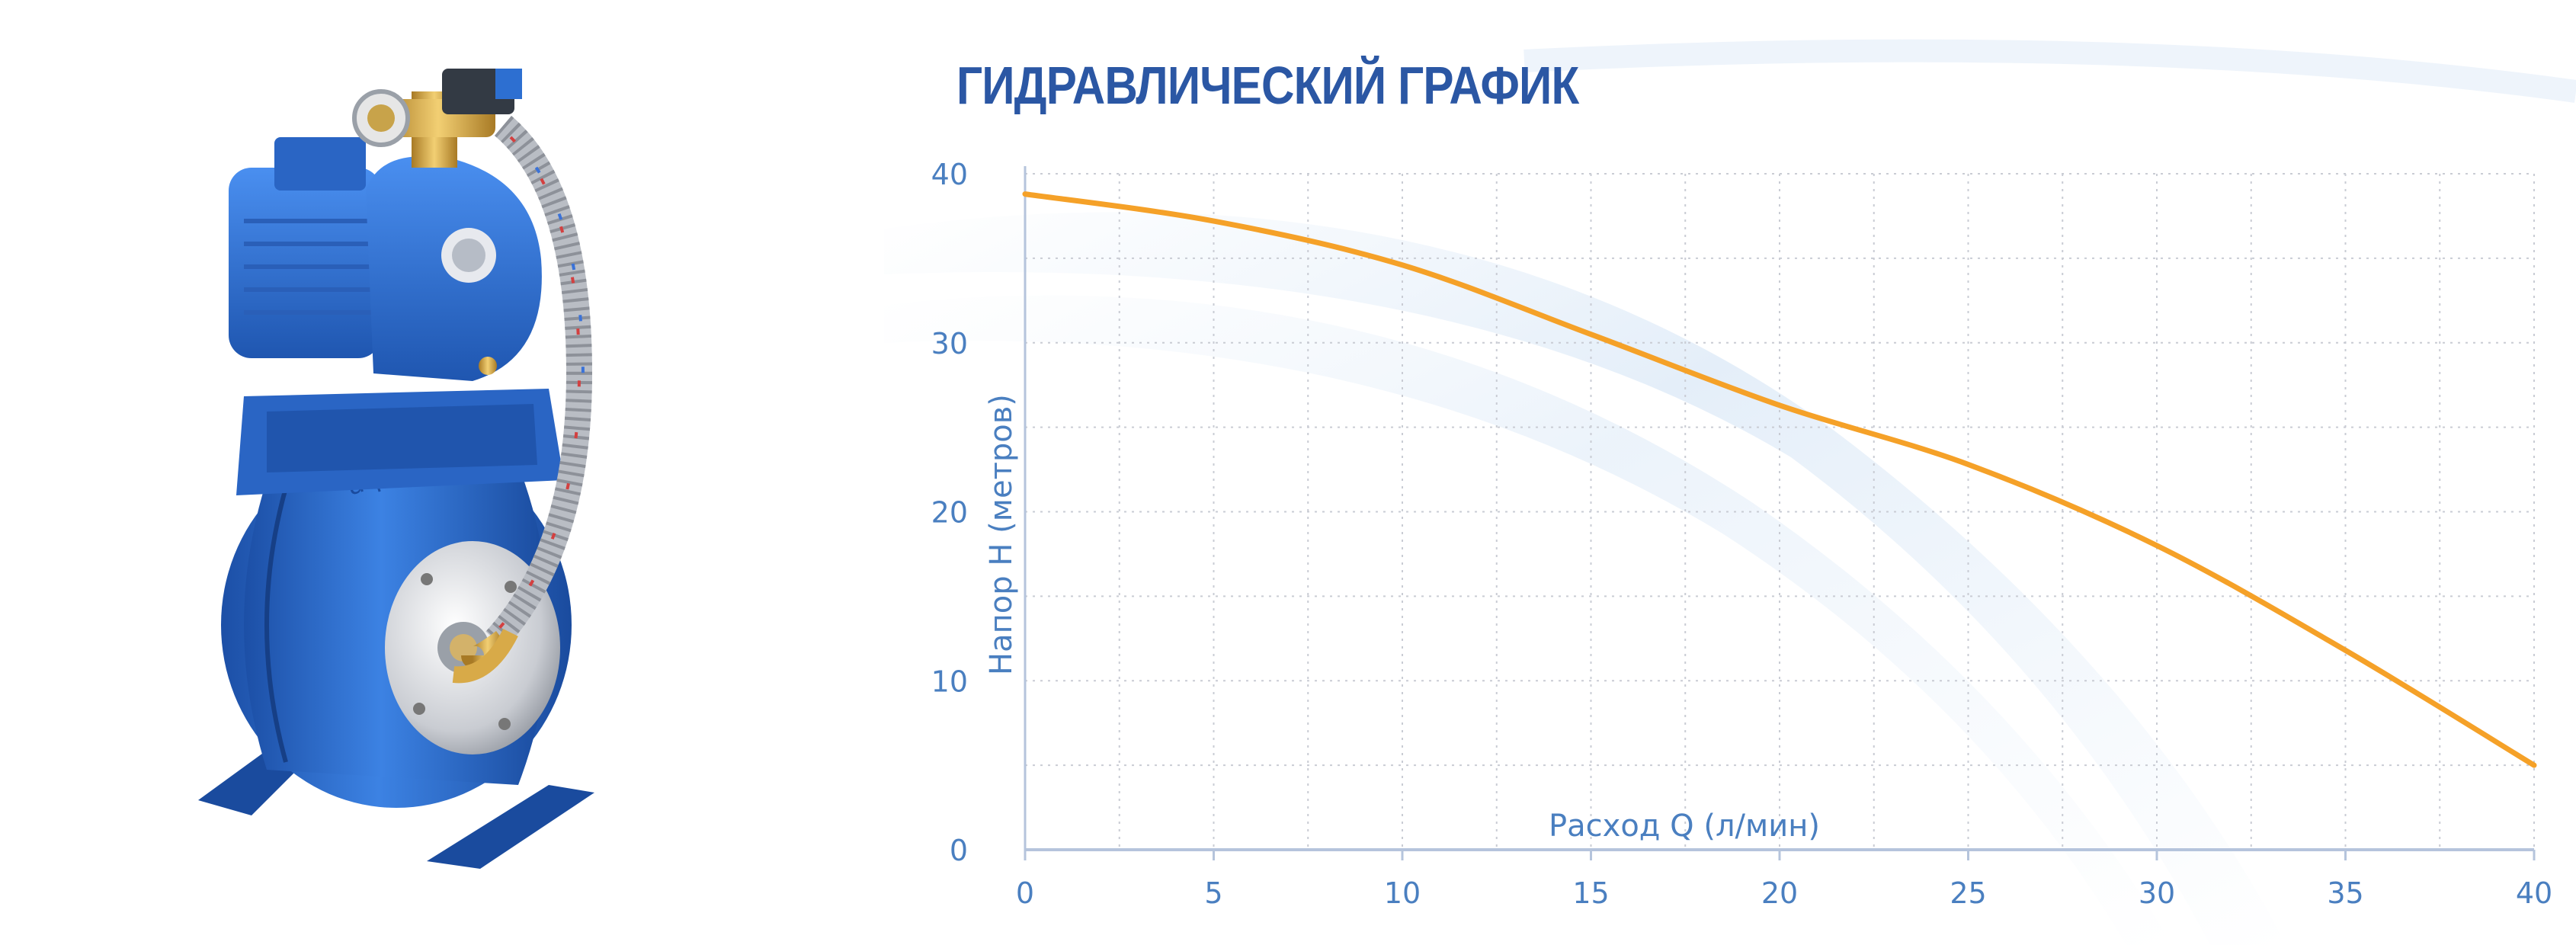 This screenshot has height=945, width=2576. Describe the element at coordinates (2157, 893) in the screenshot. I see `x-tick-label: 30` at that location.